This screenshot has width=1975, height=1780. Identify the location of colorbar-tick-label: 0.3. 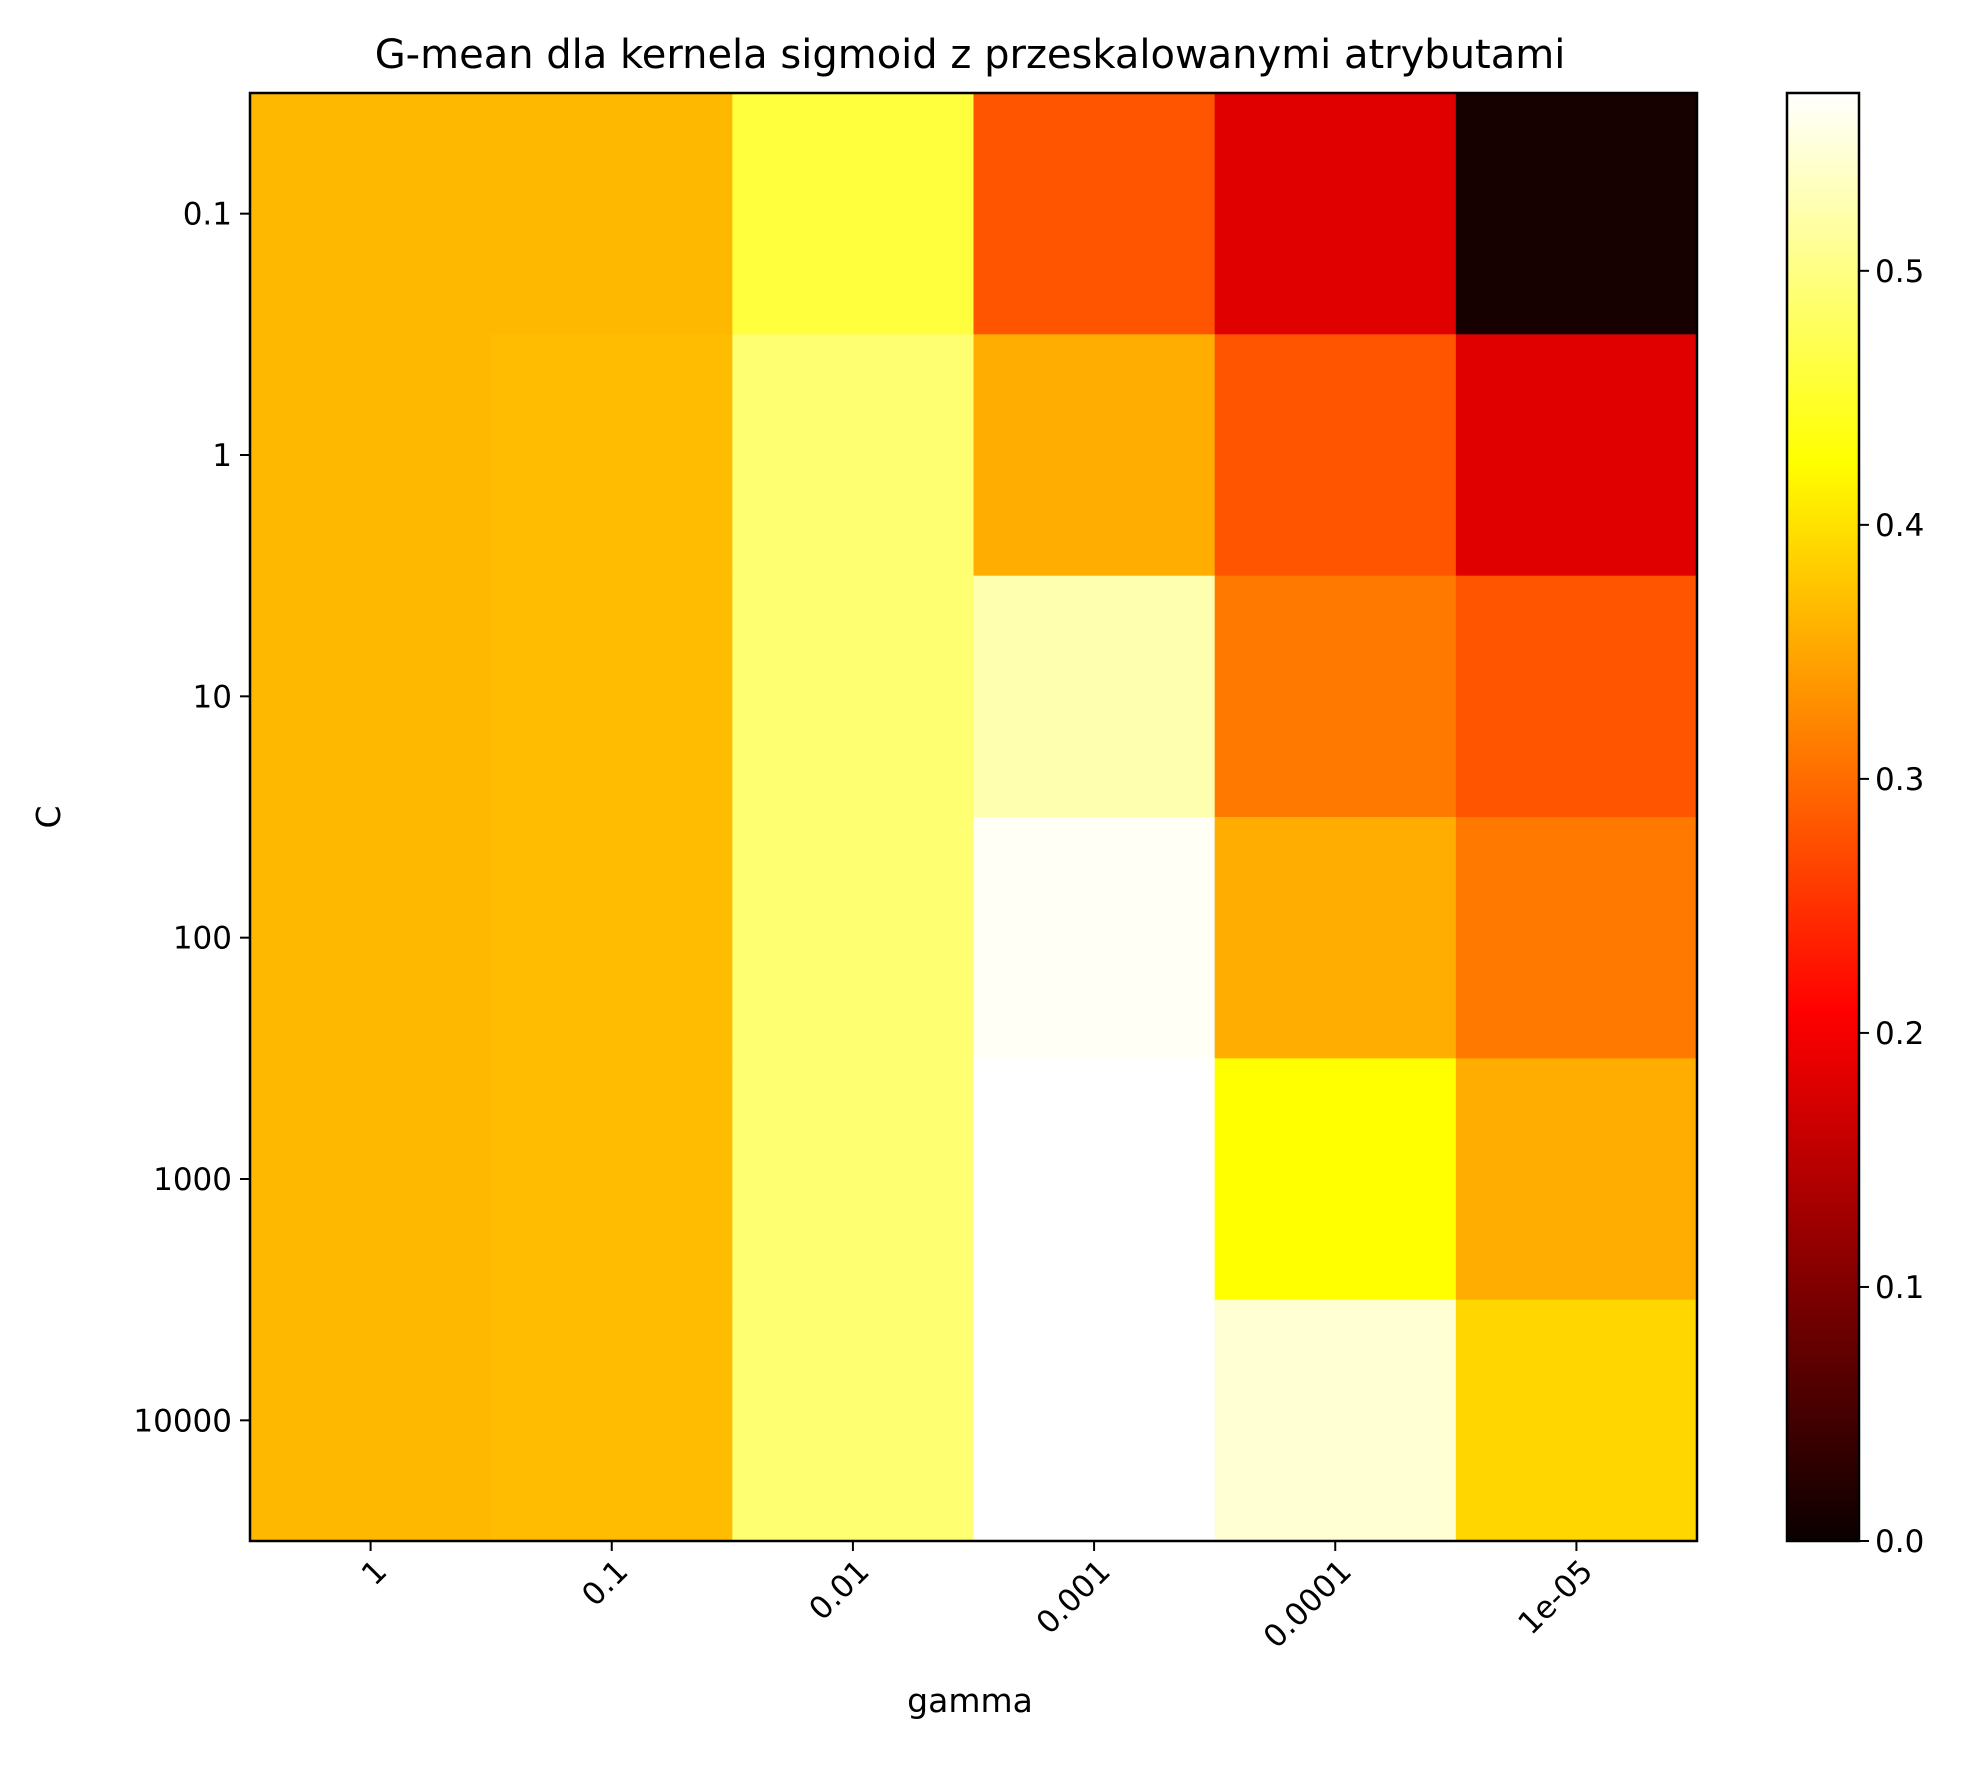
(1899, 780).